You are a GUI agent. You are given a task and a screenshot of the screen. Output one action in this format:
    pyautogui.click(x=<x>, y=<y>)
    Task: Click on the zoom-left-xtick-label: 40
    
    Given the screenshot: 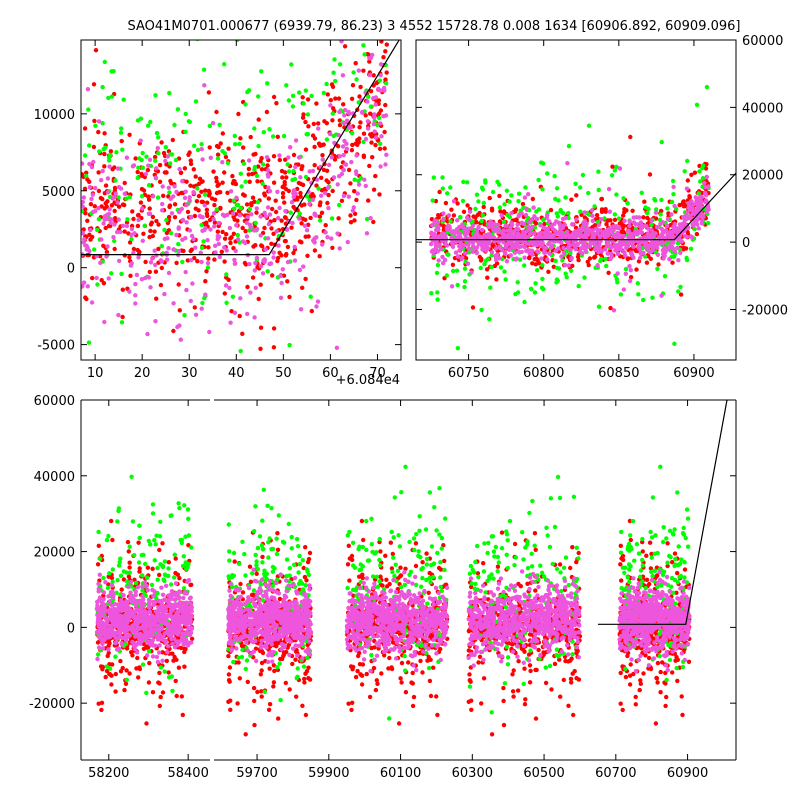 What is the action you would take?
    pyautogui.click(x=236, y=373)
    